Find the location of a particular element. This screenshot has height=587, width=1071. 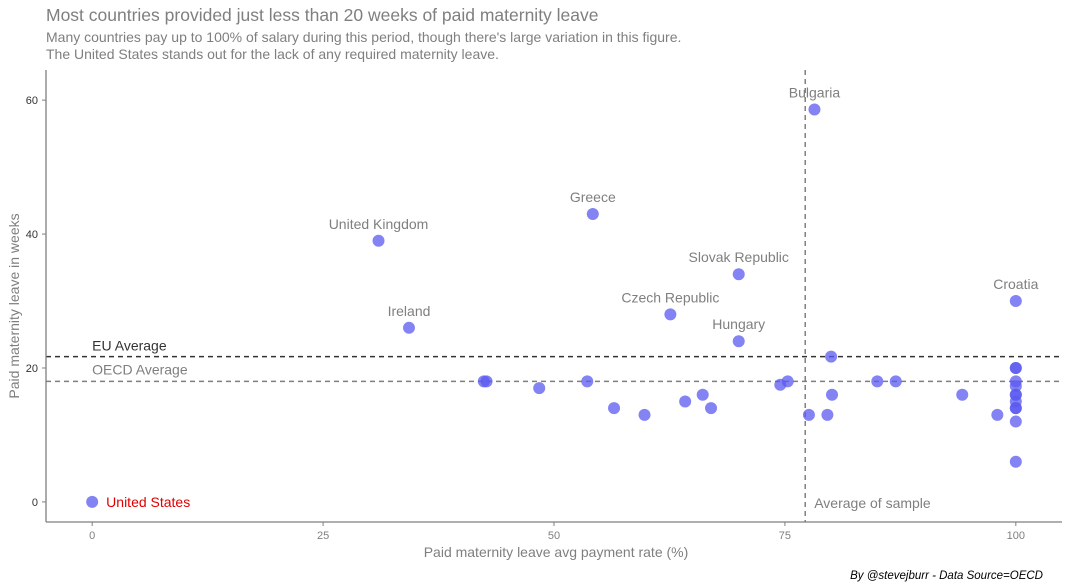

sample-average-label: Average of sample is located at coordinates (872, 503).